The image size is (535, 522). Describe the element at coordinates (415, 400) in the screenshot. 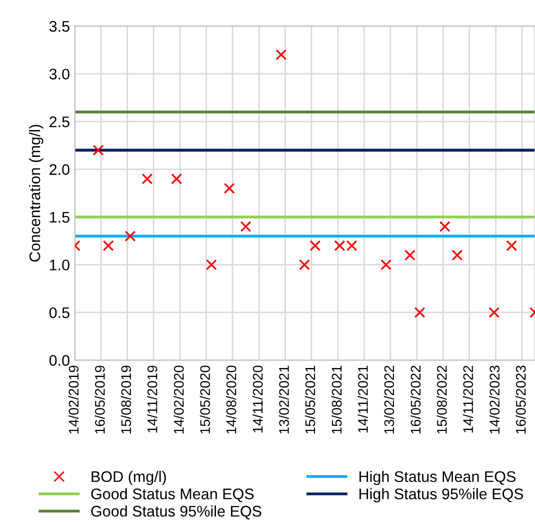

I see `x-tick-label: 16/05/2022` at that location.